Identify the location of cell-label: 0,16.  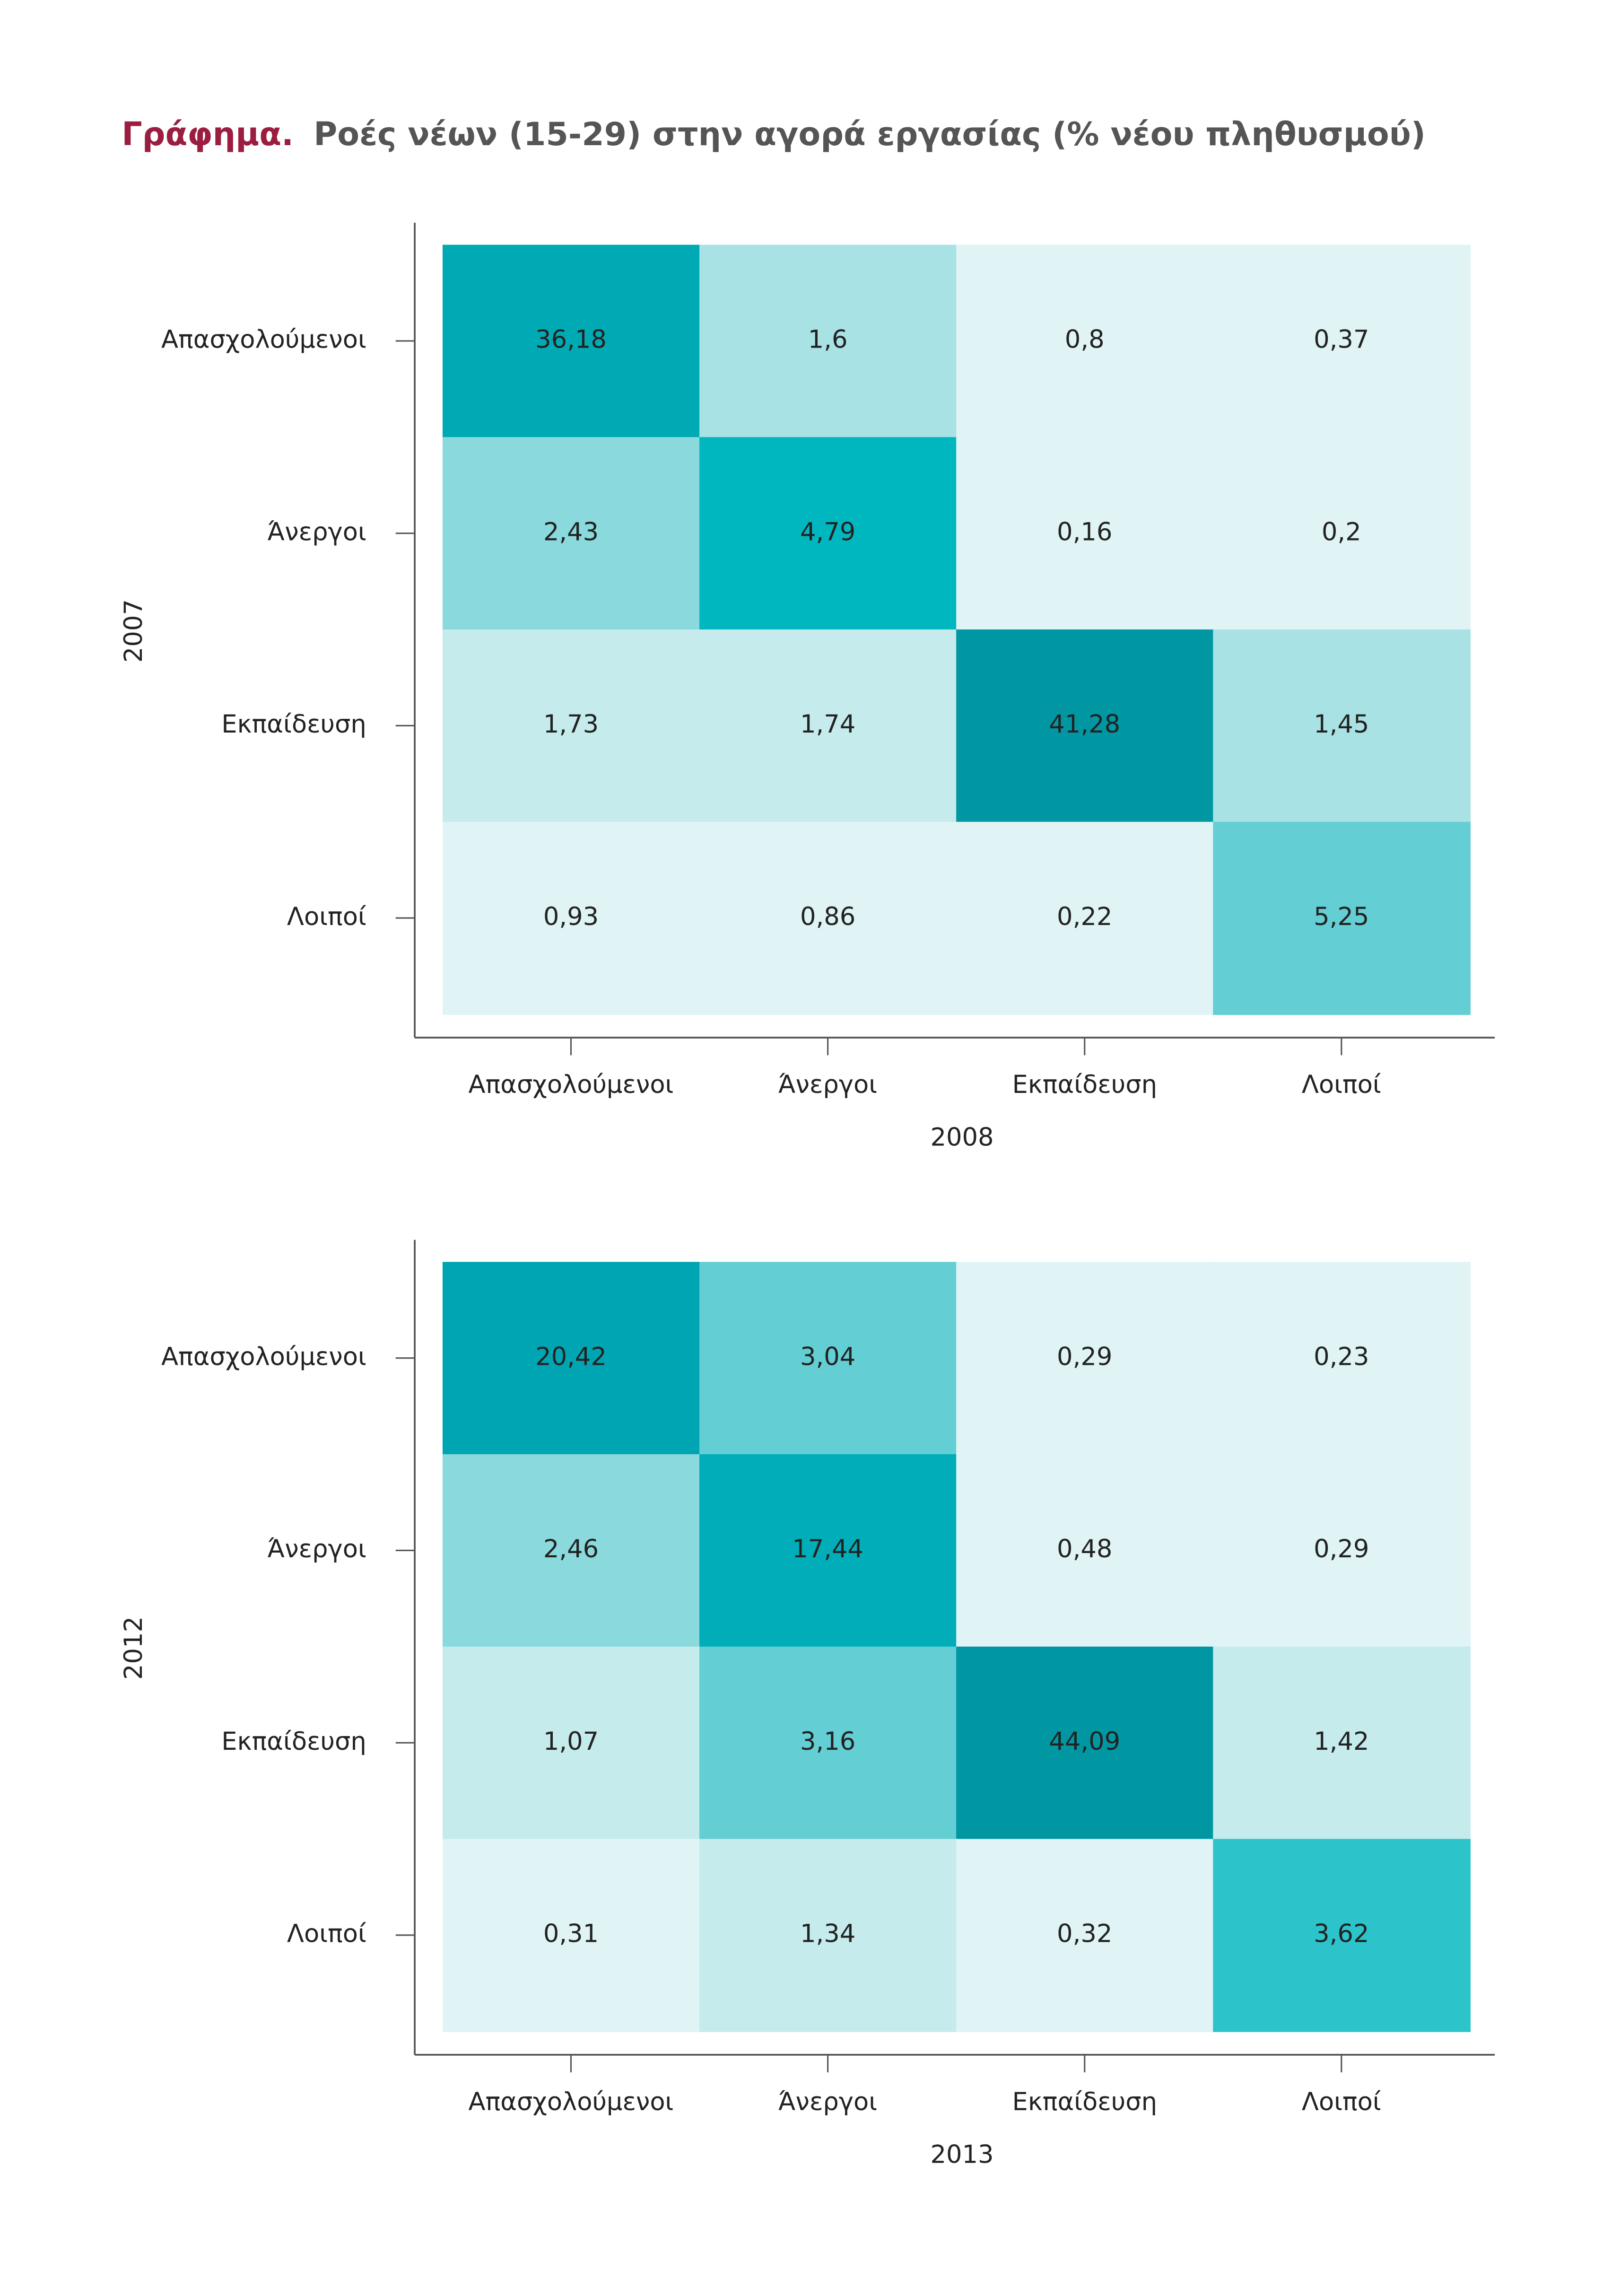
(1084, 531).